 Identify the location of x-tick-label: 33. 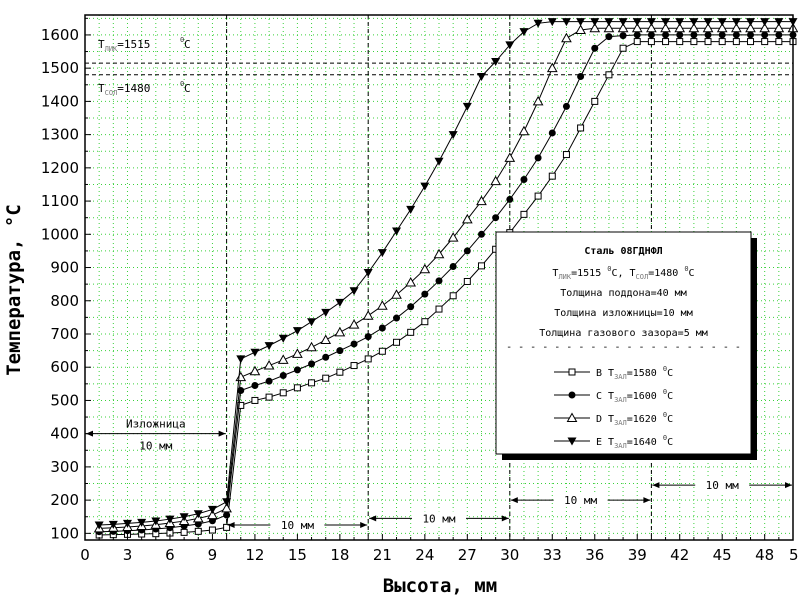
(552, 555).